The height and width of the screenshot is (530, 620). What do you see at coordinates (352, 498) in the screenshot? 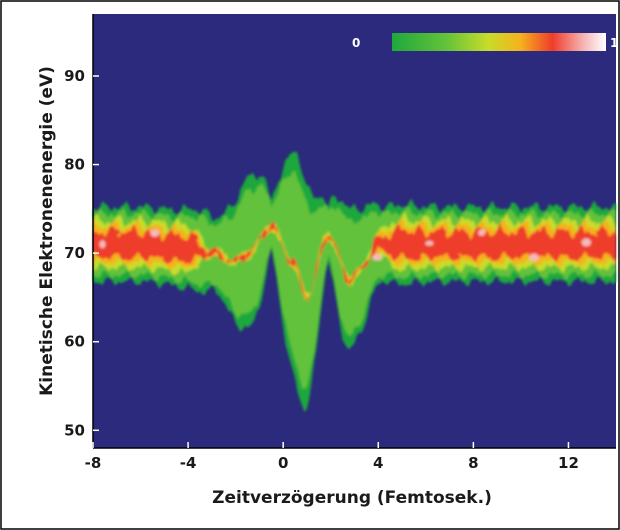
I see `x-axis-label: Zeitverzögerung (Femtosek.)` at bounding box center [352, 498].